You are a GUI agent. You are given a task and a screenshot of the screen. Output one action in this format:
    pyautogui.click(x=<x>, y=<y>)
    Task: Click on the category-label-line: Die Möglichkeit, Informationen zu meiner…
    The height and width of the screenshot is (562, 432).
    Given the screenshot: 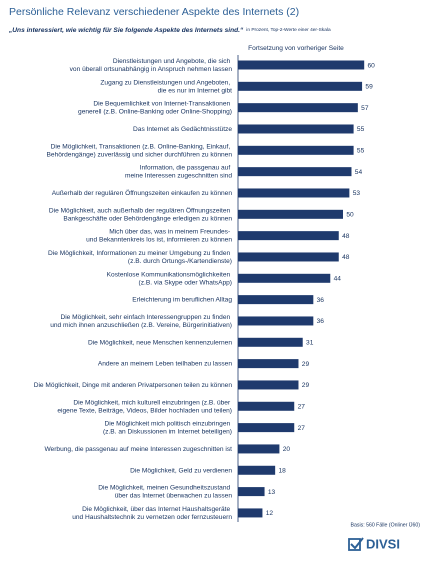 What is the action you would take?
    pyautogui.click(x=140, y=253)
    